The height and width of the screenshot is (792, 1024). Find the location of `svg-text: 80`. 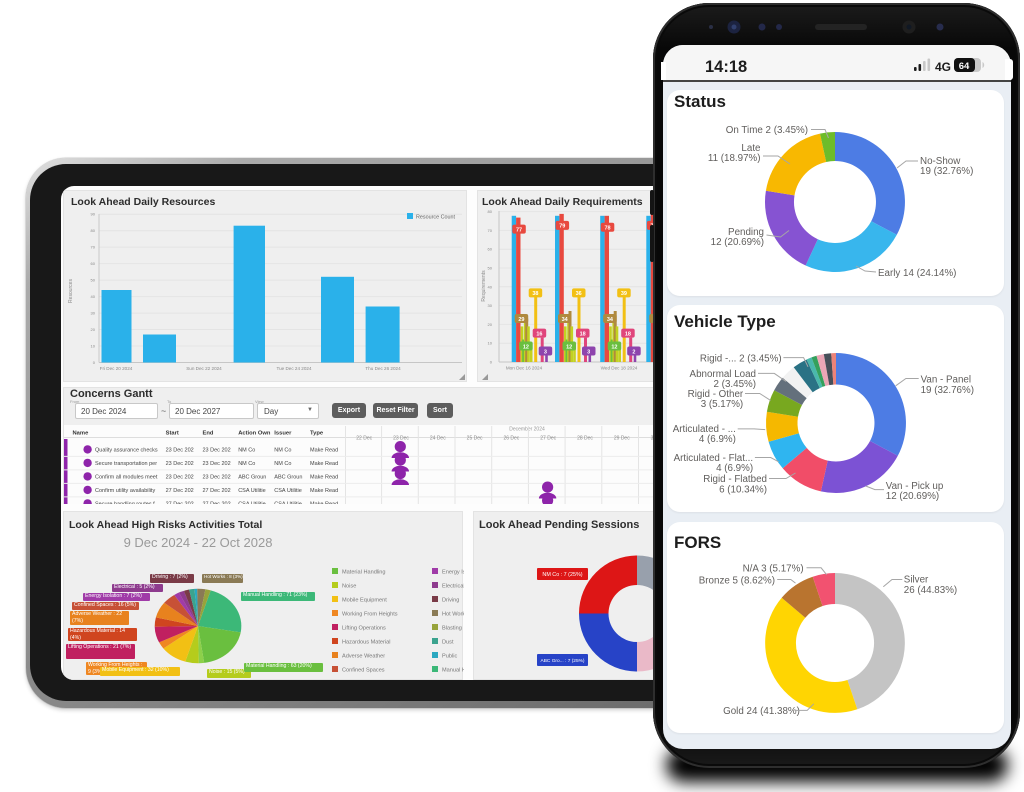

svg-text: 80 is located at coordinates (490, 211).